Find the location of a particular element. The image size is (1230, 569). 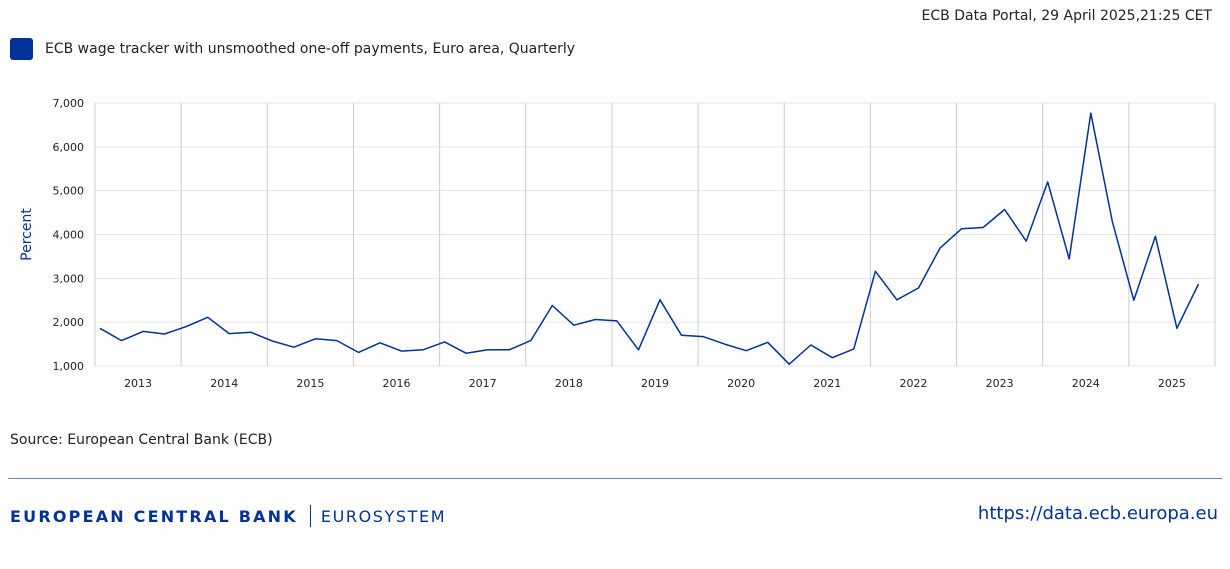

source-note: Source: European Central Bank (ECB) is located at coordinates (141, 440).